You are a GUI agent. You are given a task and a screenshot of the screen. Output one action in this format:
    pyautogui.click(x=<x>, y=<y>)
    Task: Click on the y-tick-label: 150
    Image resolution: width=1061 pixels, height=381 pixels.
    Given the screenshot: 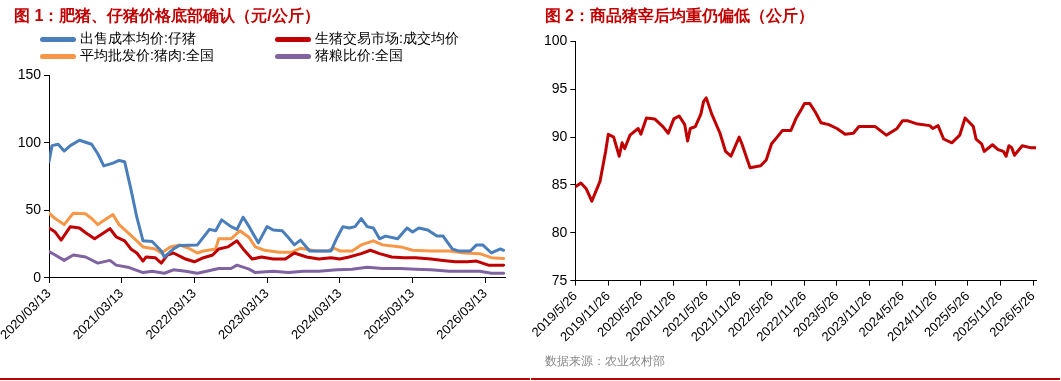 What is the action you would take?
    pyautogui.click(x=29, y=74)
    